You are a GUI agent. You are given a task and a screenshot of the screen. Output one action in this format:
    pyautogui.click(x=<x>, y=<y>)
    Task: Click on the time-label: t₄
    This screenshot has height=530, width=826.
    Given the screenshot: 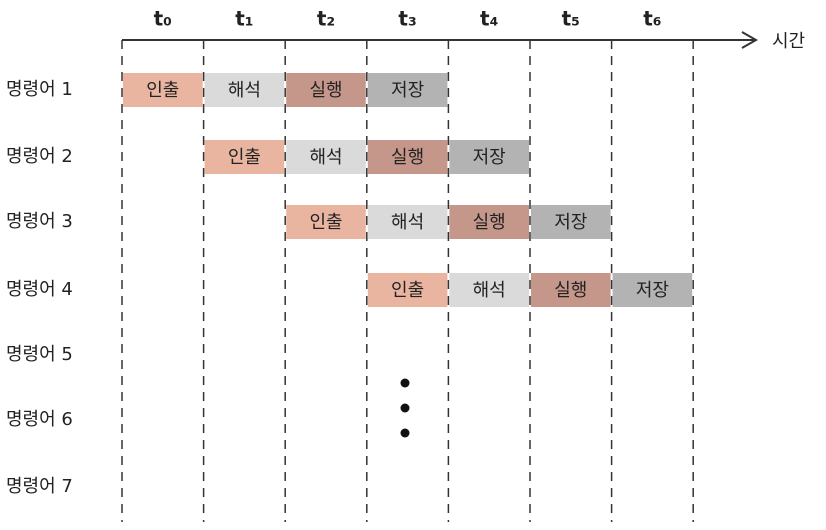 What is the action you would take?
    pyautogui.click(x=489, y=19)
    